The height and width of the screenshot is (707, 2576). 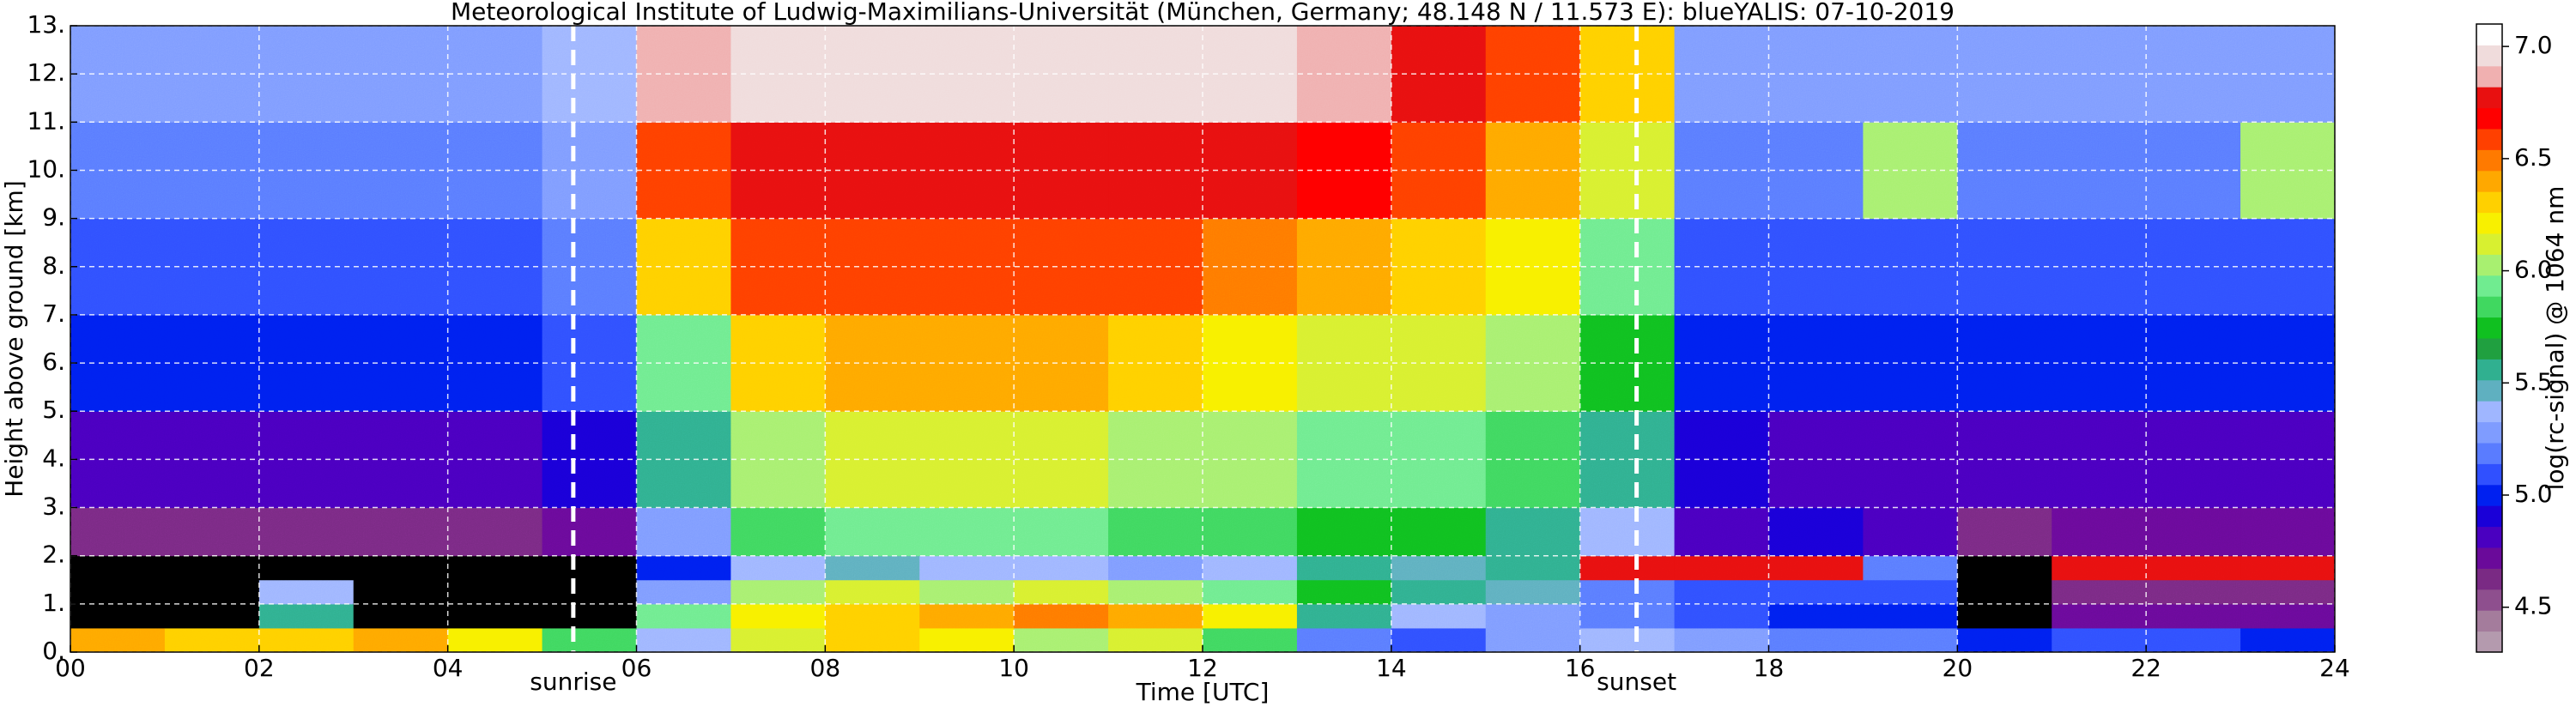 I want to click on y-tick-label: 8., so click(x=53, y=265).